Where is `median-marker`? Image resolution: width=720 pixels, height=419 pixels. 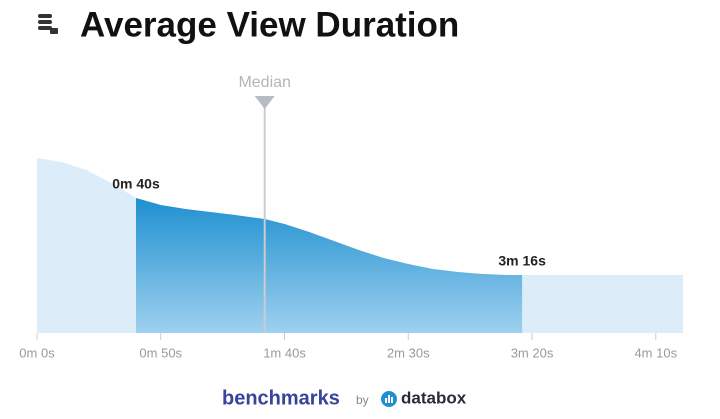
median-marker is located at coordinates (264, 102).